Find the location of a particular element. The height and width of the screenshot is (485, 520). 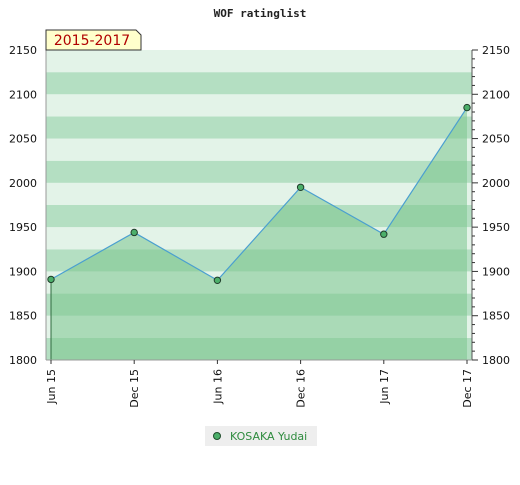

y-tick-label-right: 1900 is located at coordinates (496, 271).